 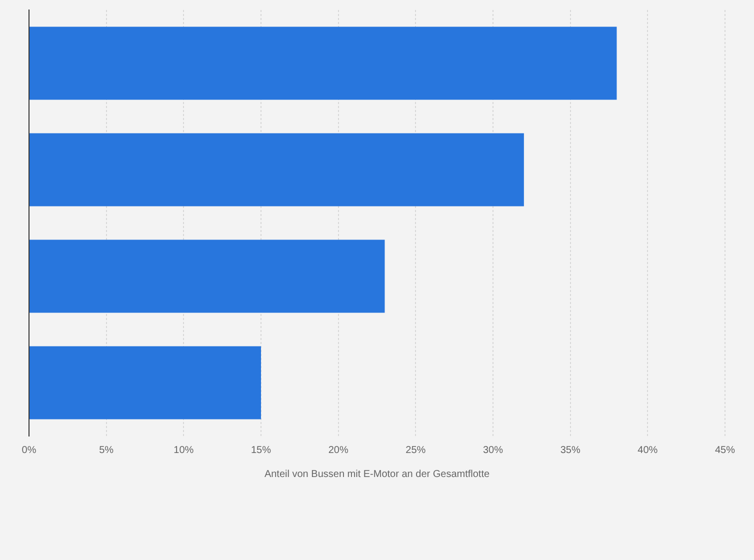 What do you see at coordinates (338, 450) in the screenshot?
I see `x-tick-label: 20%` at bounding box center [338, 450].